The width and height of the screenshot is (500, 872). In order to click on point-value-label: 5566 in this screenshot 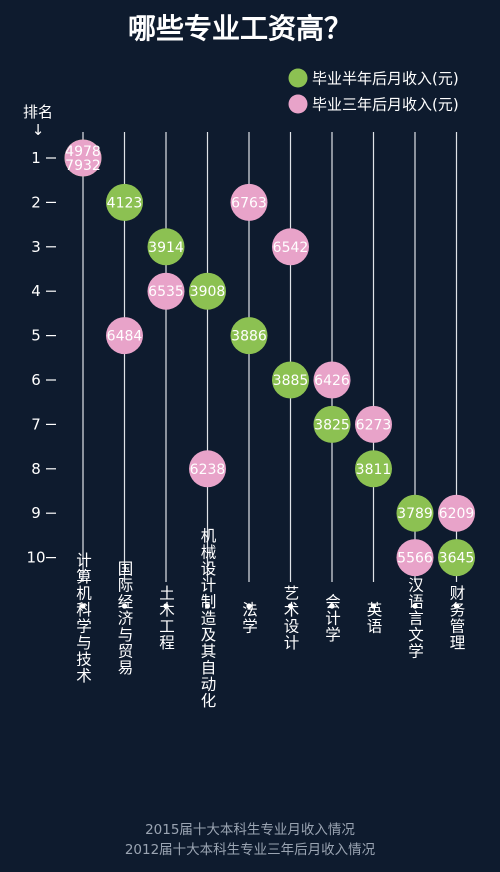, I will do `click(415, 559)`.